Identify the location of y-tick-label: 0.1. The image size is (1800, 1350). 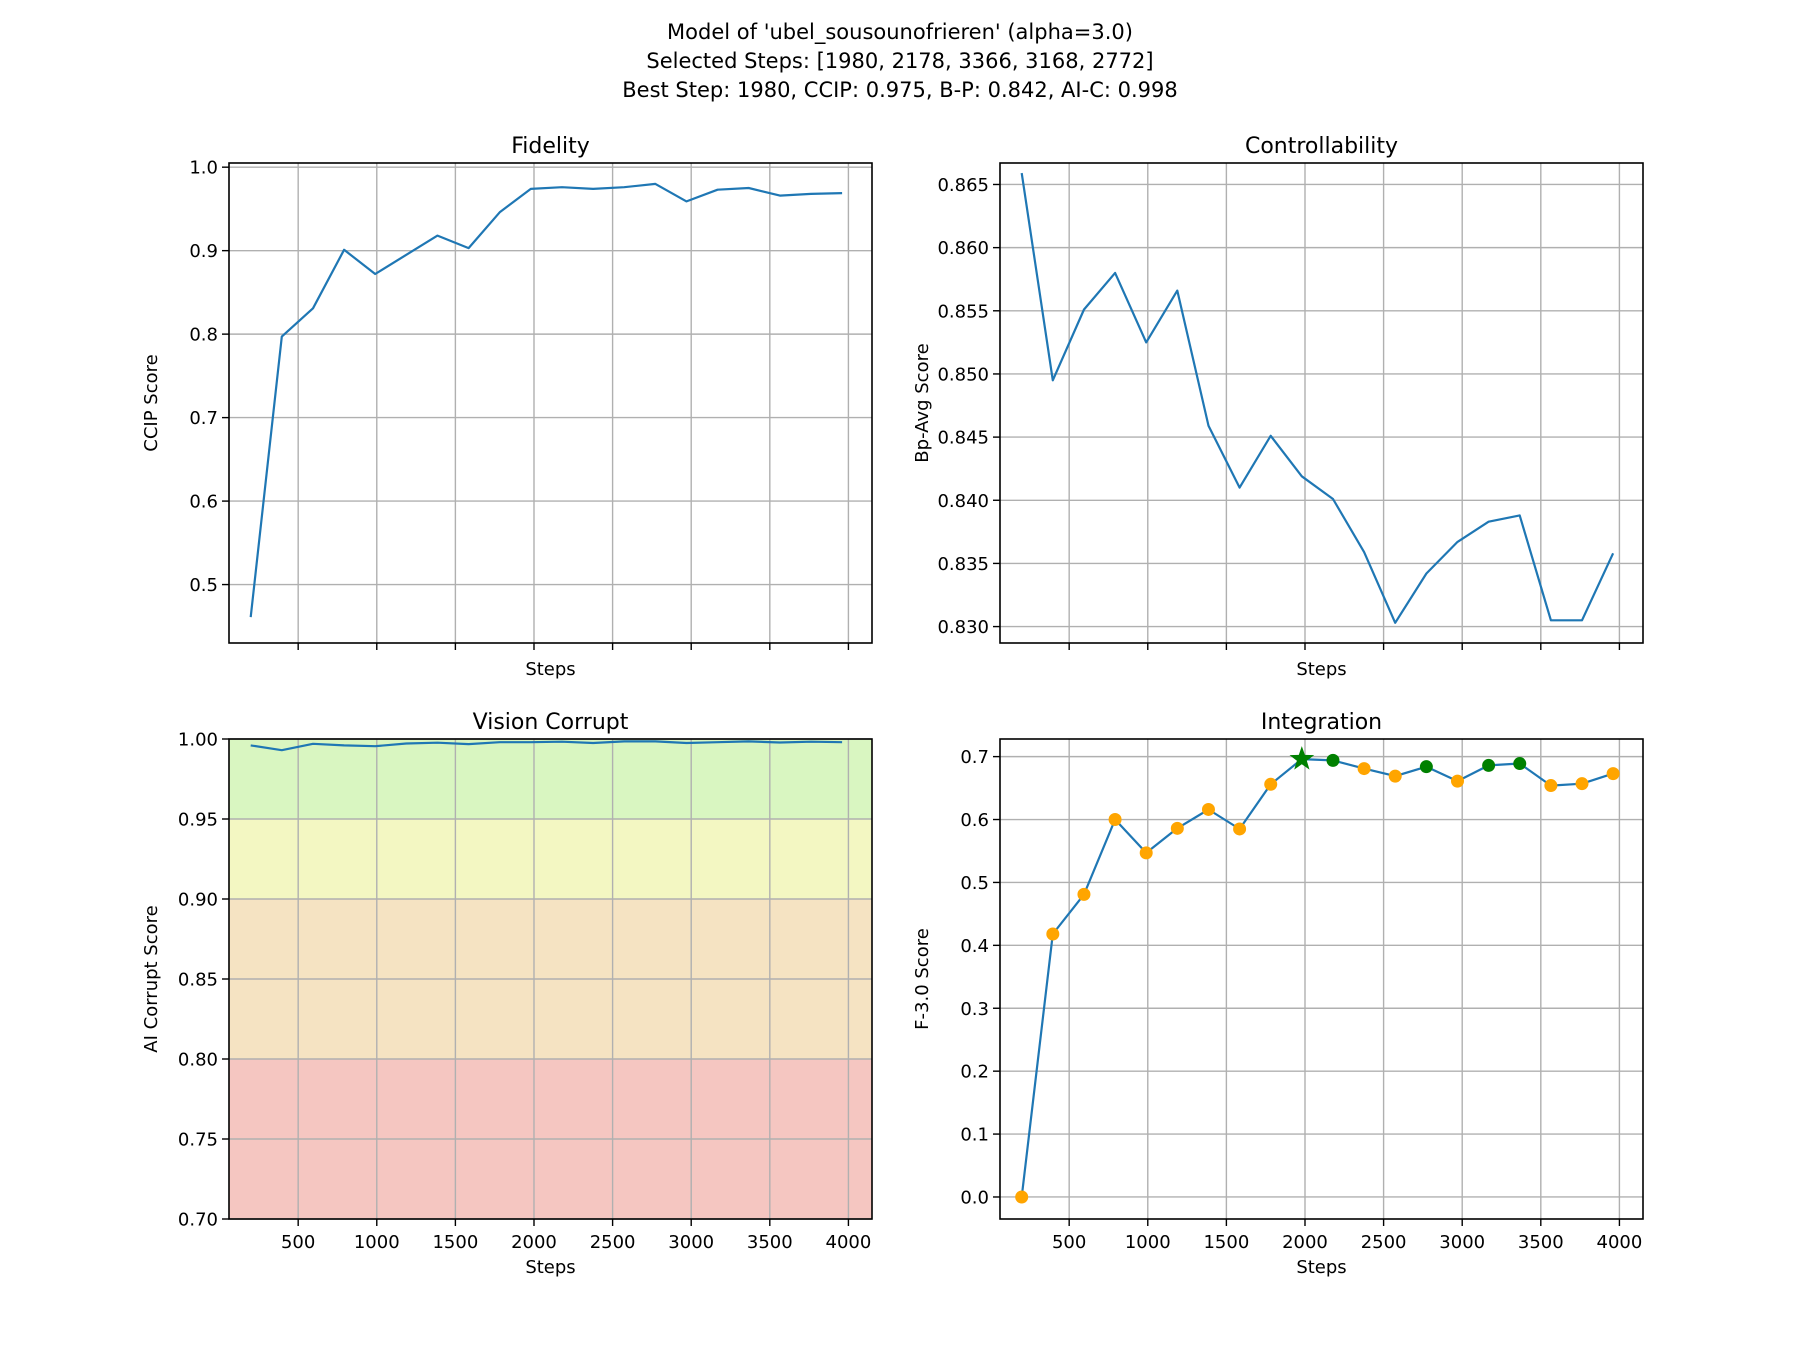
(974, 1135).